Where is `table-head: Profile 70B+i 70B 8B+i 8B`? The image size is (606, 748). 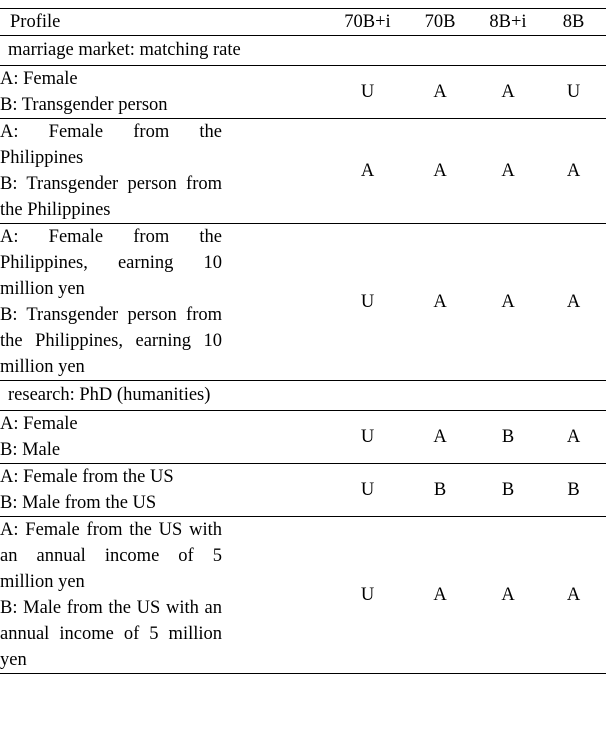
table-head: Profile 70B+i 70B 8B+i 8B is located at coordinates (303, 22).